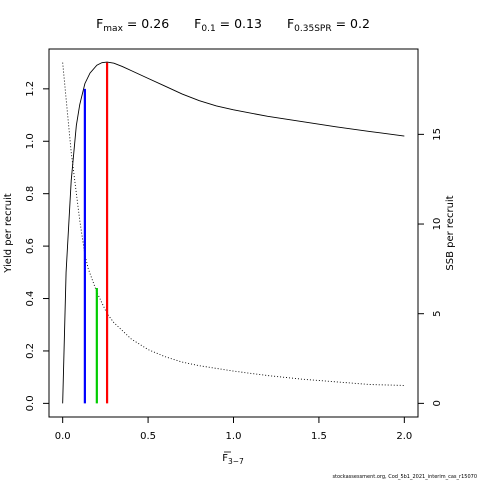  I want to click on y-left-tick-label: 0.8, so click(30, 194).